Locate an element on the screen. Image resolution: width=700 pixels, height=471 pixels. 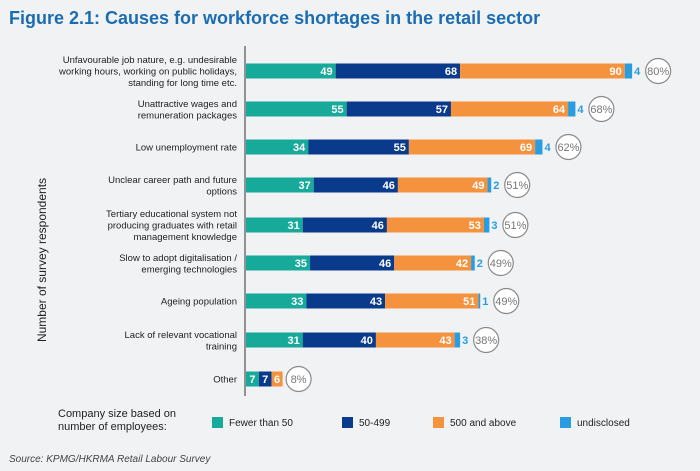
legend-item-500-and-above: 500 and above is located at coordinates (474, 423).